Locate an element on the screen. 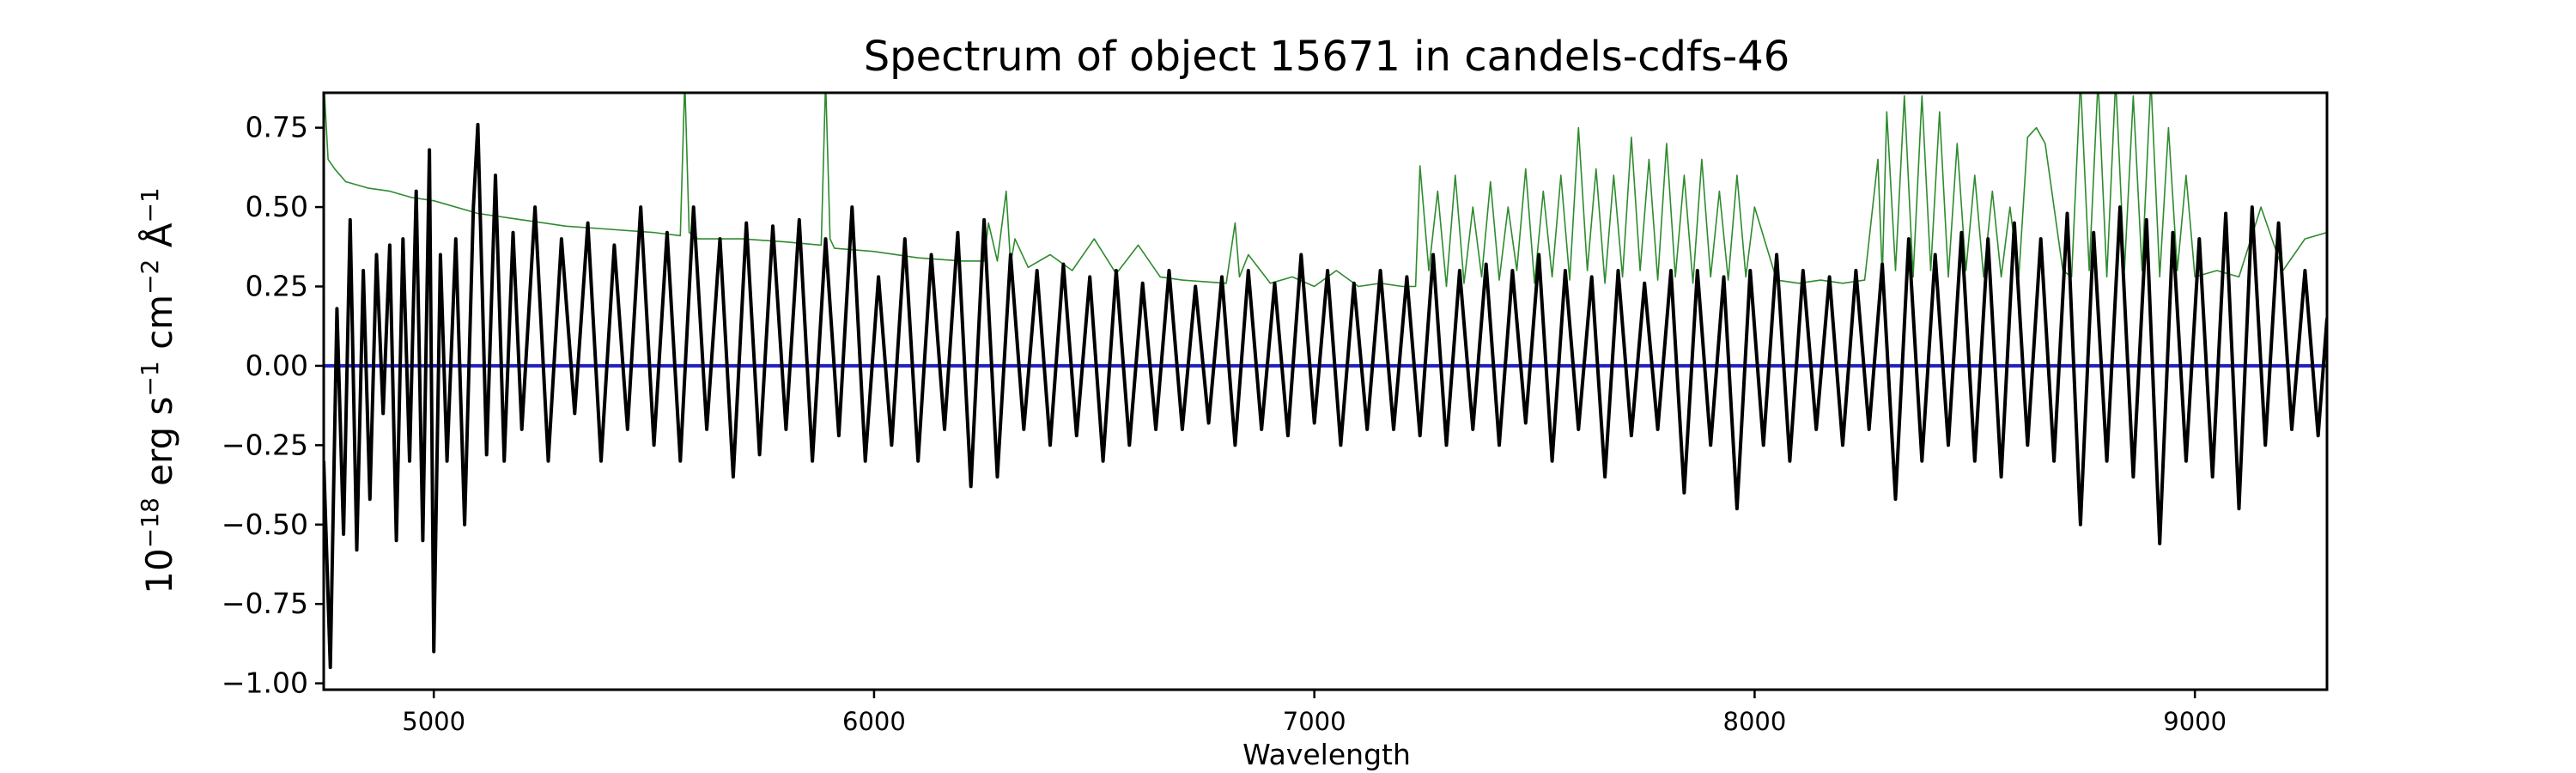 The width and height of the screenshot is (2576, 773). y-tick-label: 0.50 is located at coordinates (277, 207).